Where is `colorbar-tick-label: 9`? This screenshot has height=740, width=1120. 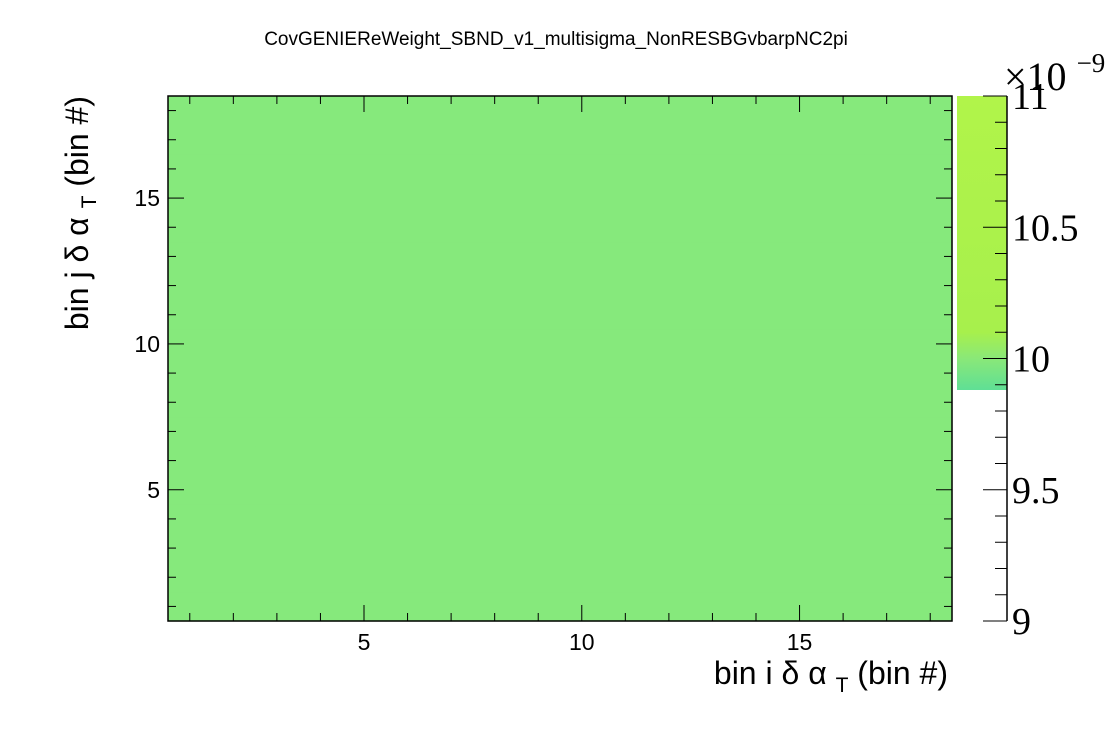 colorbar-tick-label: 9 is located at coordinates (1021, 622).